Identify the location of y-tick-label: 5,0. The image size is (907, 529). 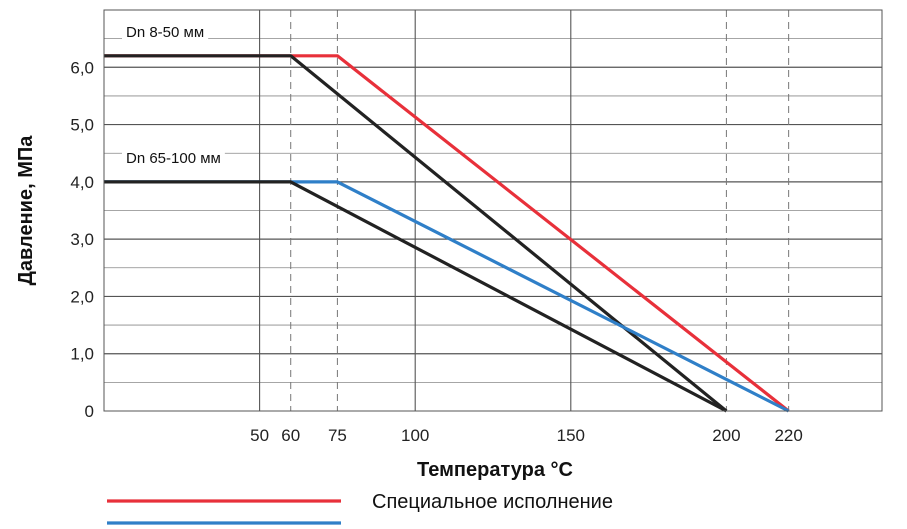
(82, 125).